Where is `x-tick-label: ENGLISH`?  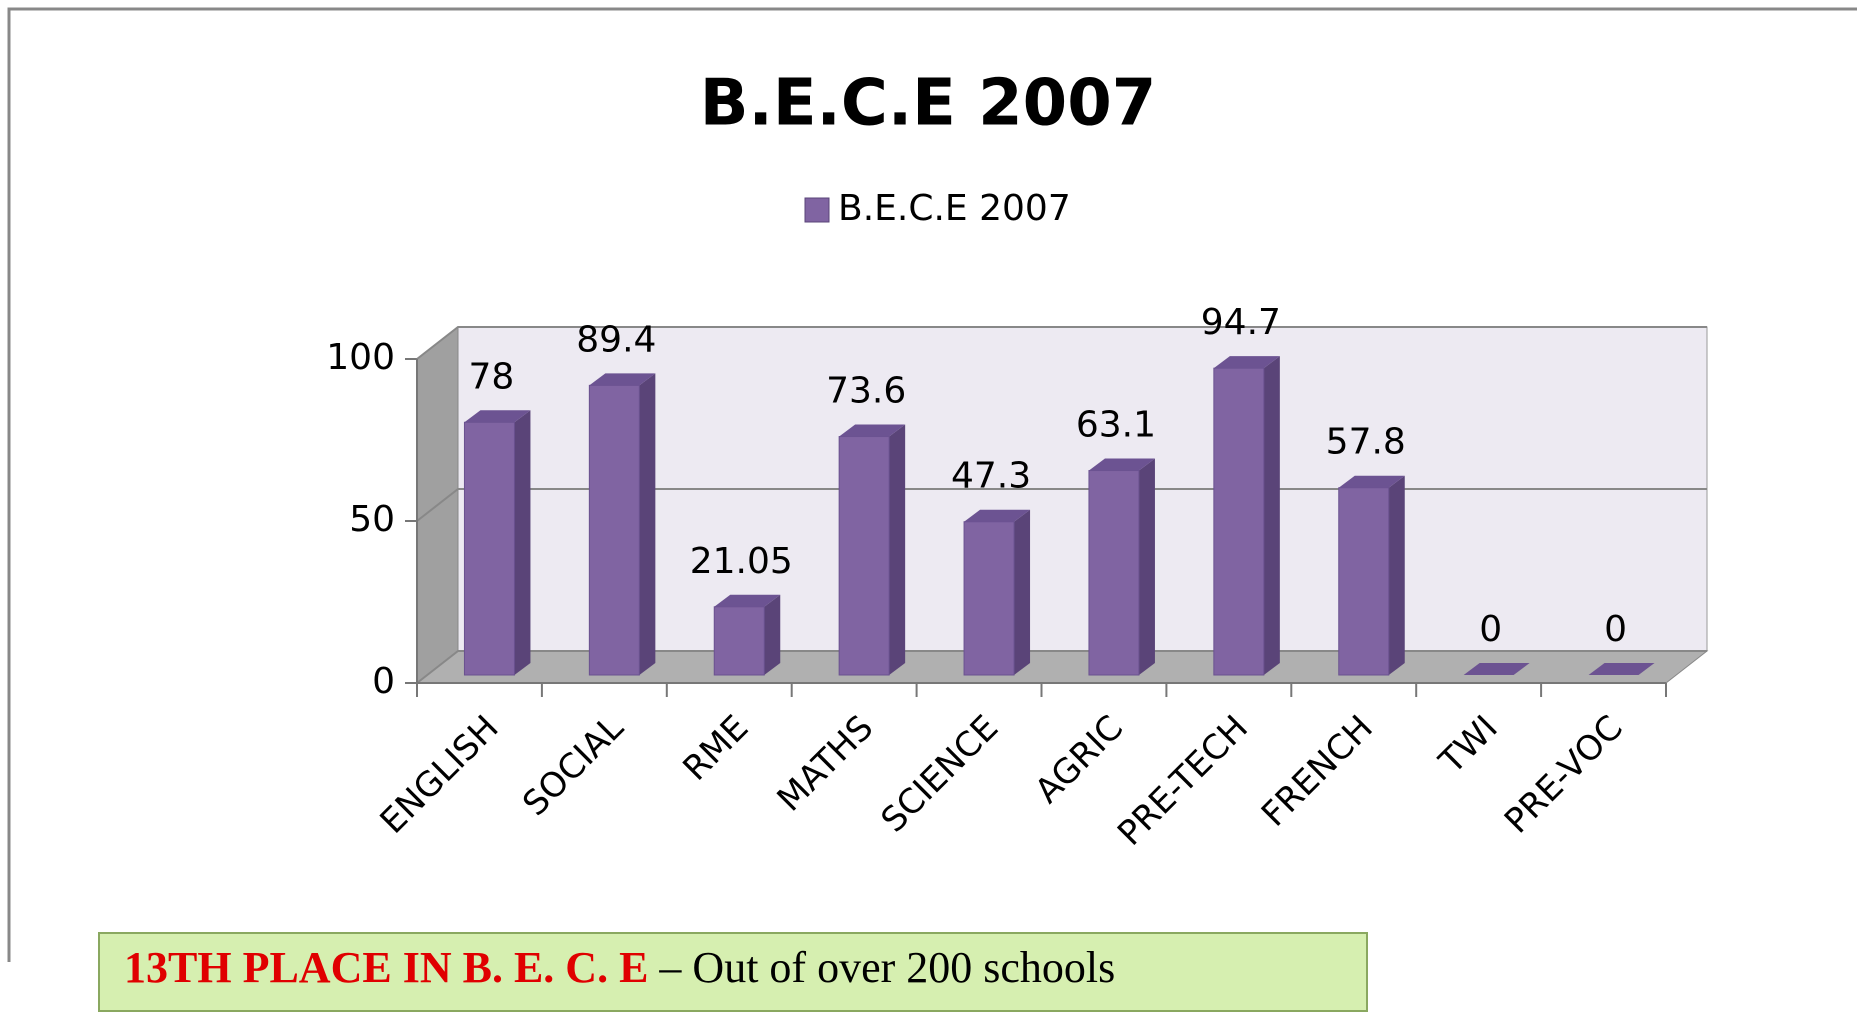
x-tick-label: ENGLISH is located at coordinates (440, 775).